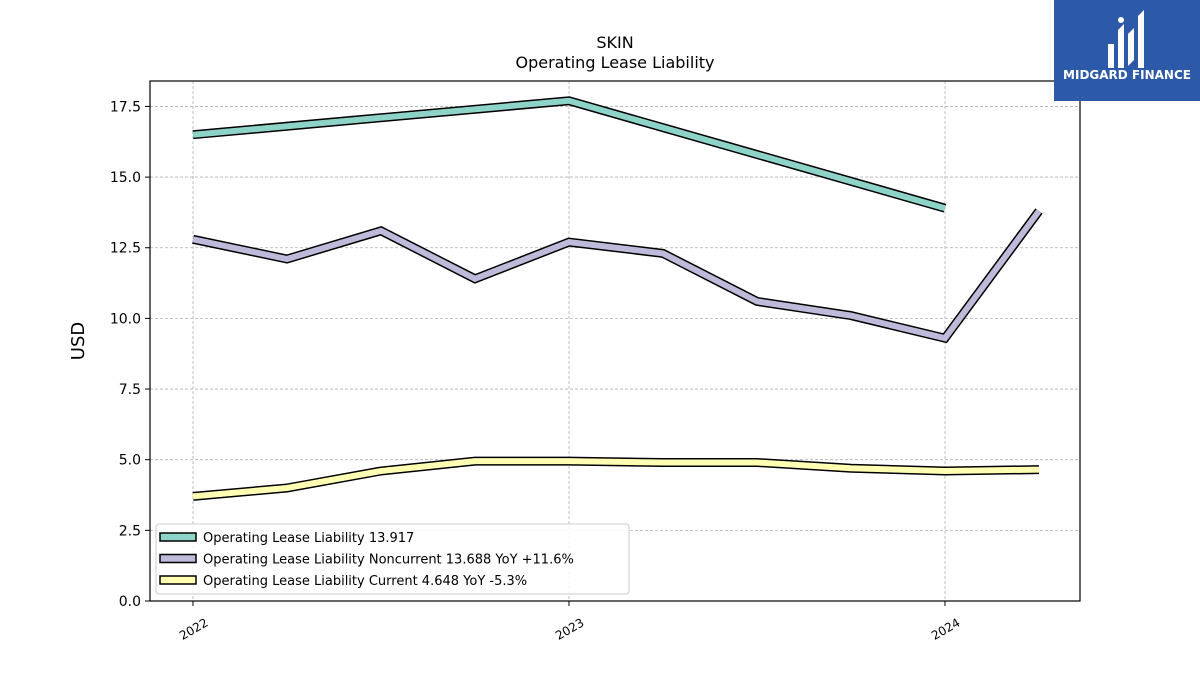 The height and width of the screenshot is (675, 1200). Describe the element at coordinates (569, 628) in the screenshot. I see `x-tick-label: 2023` at that location.